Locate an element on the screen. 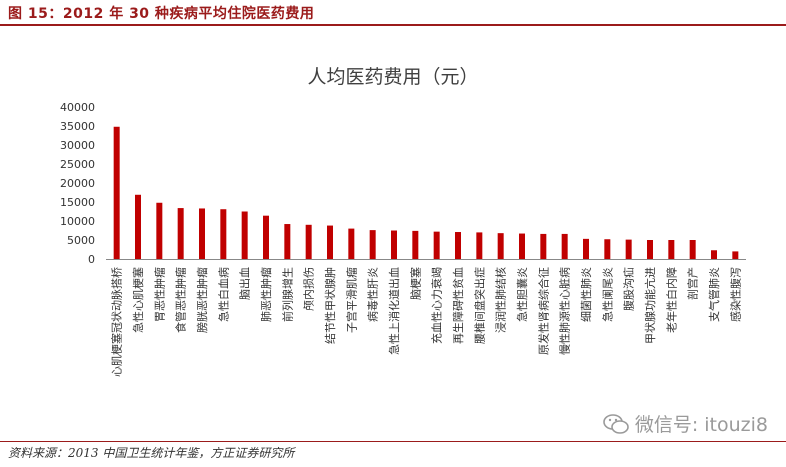  y-tick-label: 20000 is located at coordinates (77, 183).